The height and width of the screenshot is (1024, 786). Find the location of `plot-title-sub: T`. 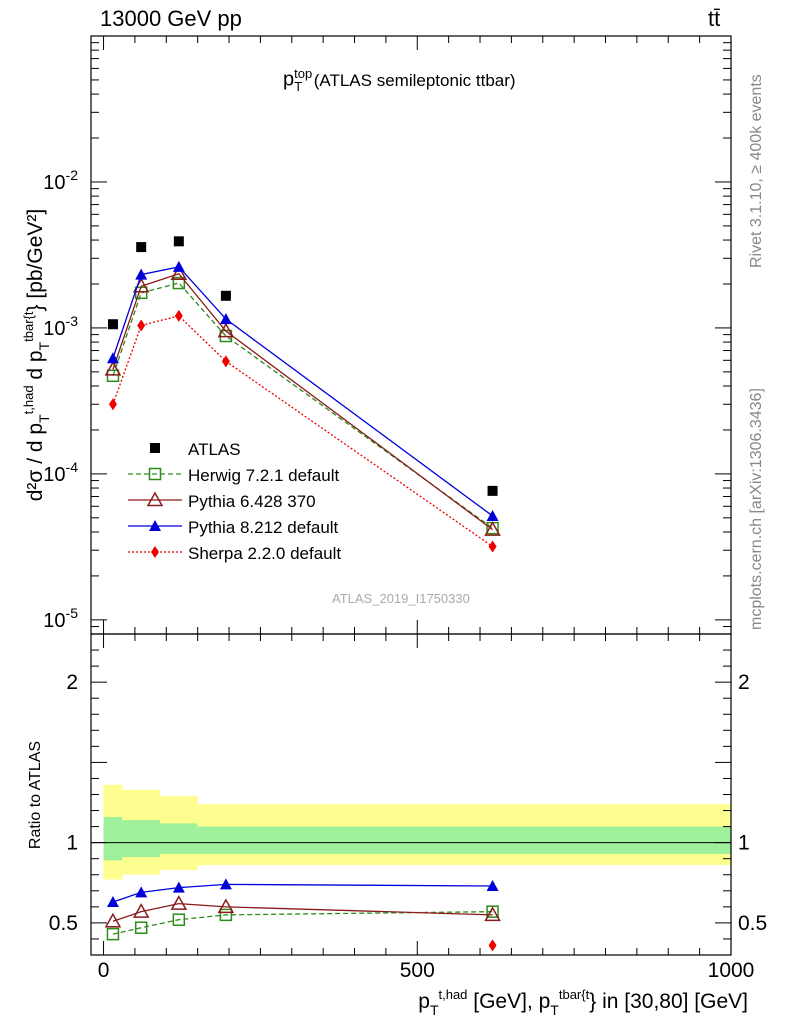

plot-title-sub: T is located at coordinates (298, 86).